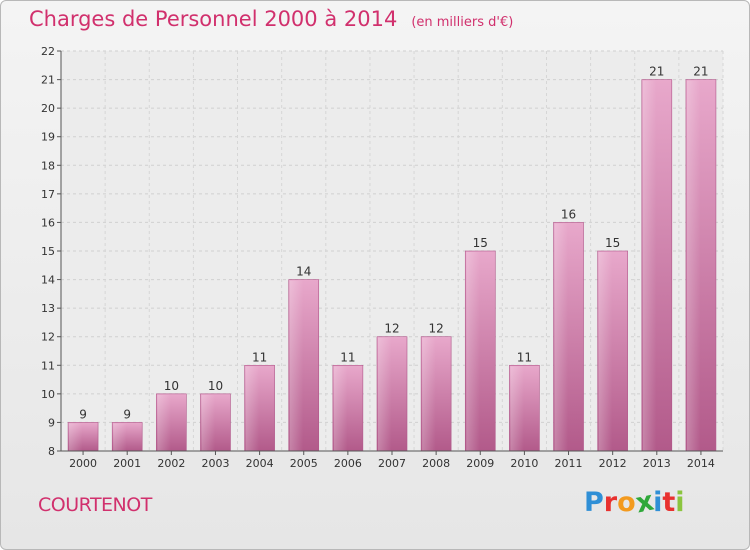 The image size is (750, 550). What do you see at coordinates (610, 502) in the screenshot?
I see `logo-letter: r` at bounding box center [610, 502].